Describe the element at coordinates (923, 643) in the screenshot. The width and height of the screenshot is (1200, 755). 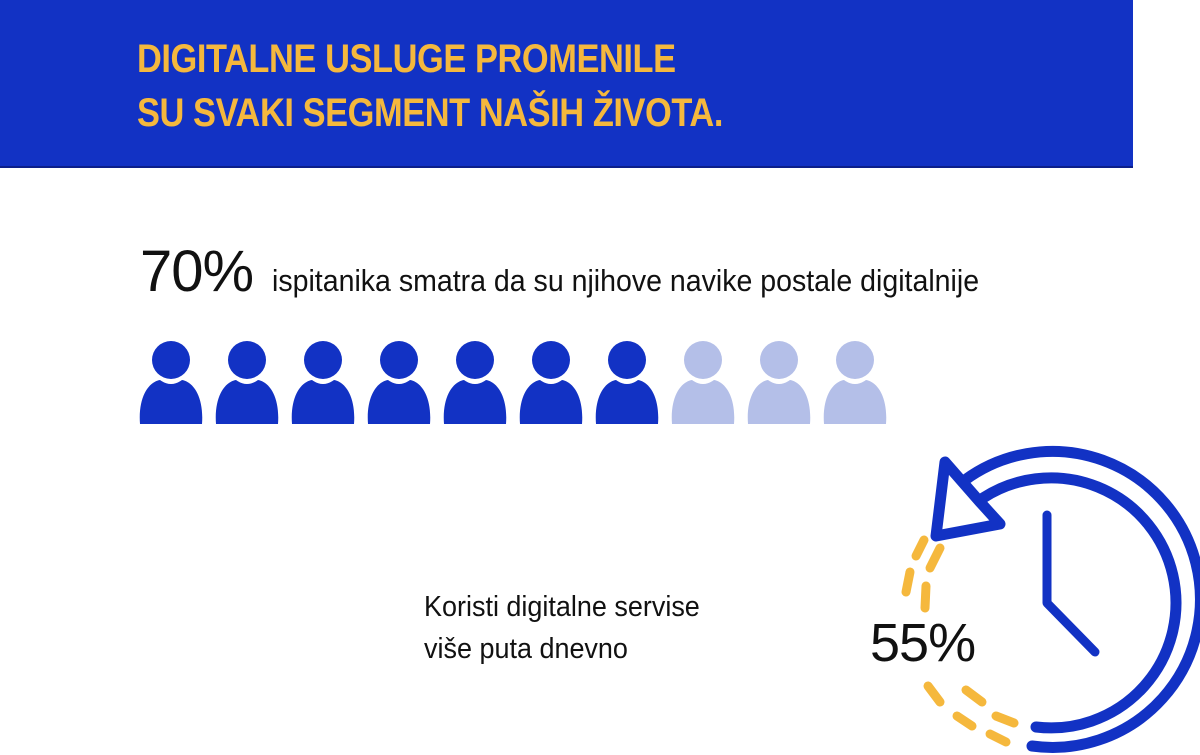
I see `stat-55-value: 55%` at that location.